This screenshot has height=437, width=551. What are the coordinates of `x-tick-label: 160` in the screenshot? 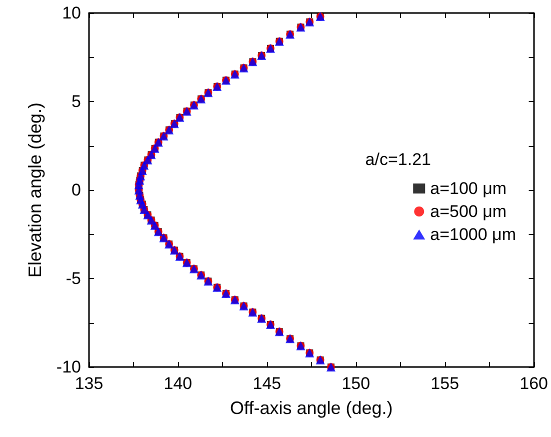 It's located at (534, 383).